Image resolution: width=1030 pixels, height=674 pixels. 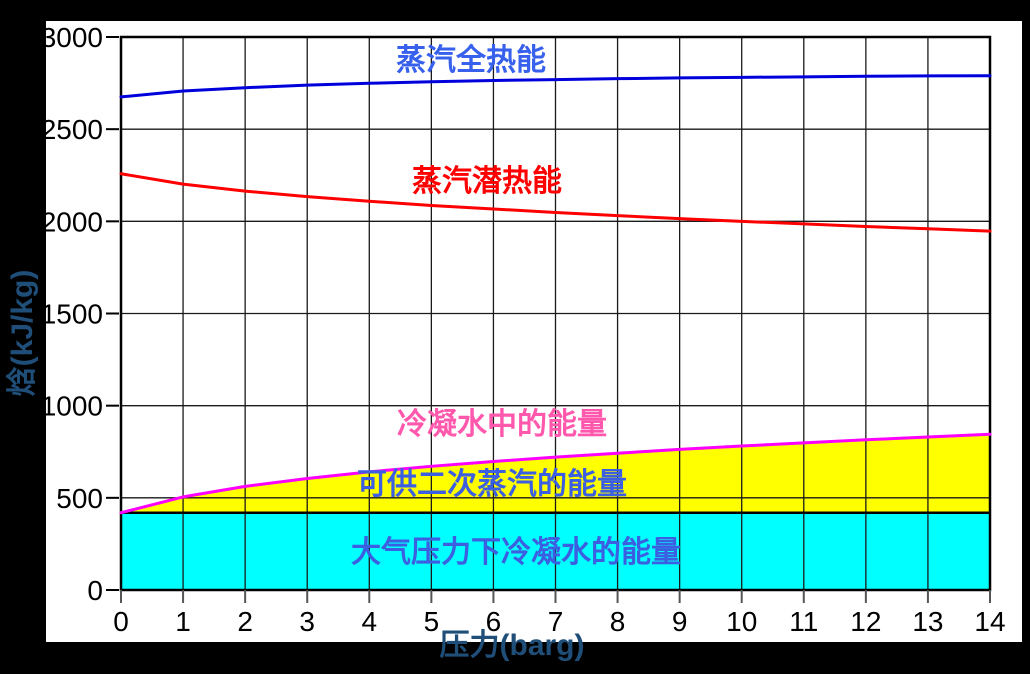 I want to click on x-tick-label: 14, so click(x=989, y=621).